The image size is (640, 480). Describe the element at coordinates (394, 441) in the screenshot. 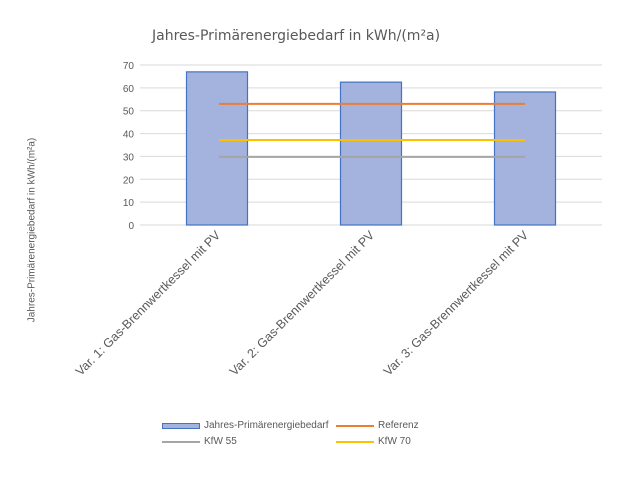

I see `legend-label: KfW 70` at that location.